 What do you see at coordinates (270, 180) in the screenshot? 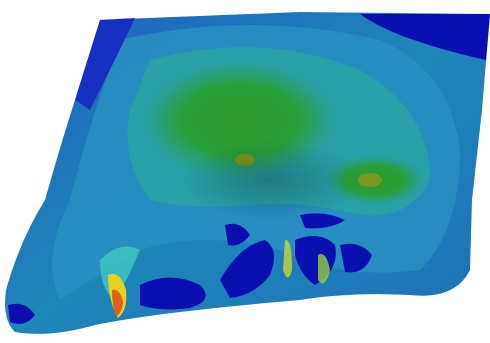
I see `shade` at bounding box center [270, 180].